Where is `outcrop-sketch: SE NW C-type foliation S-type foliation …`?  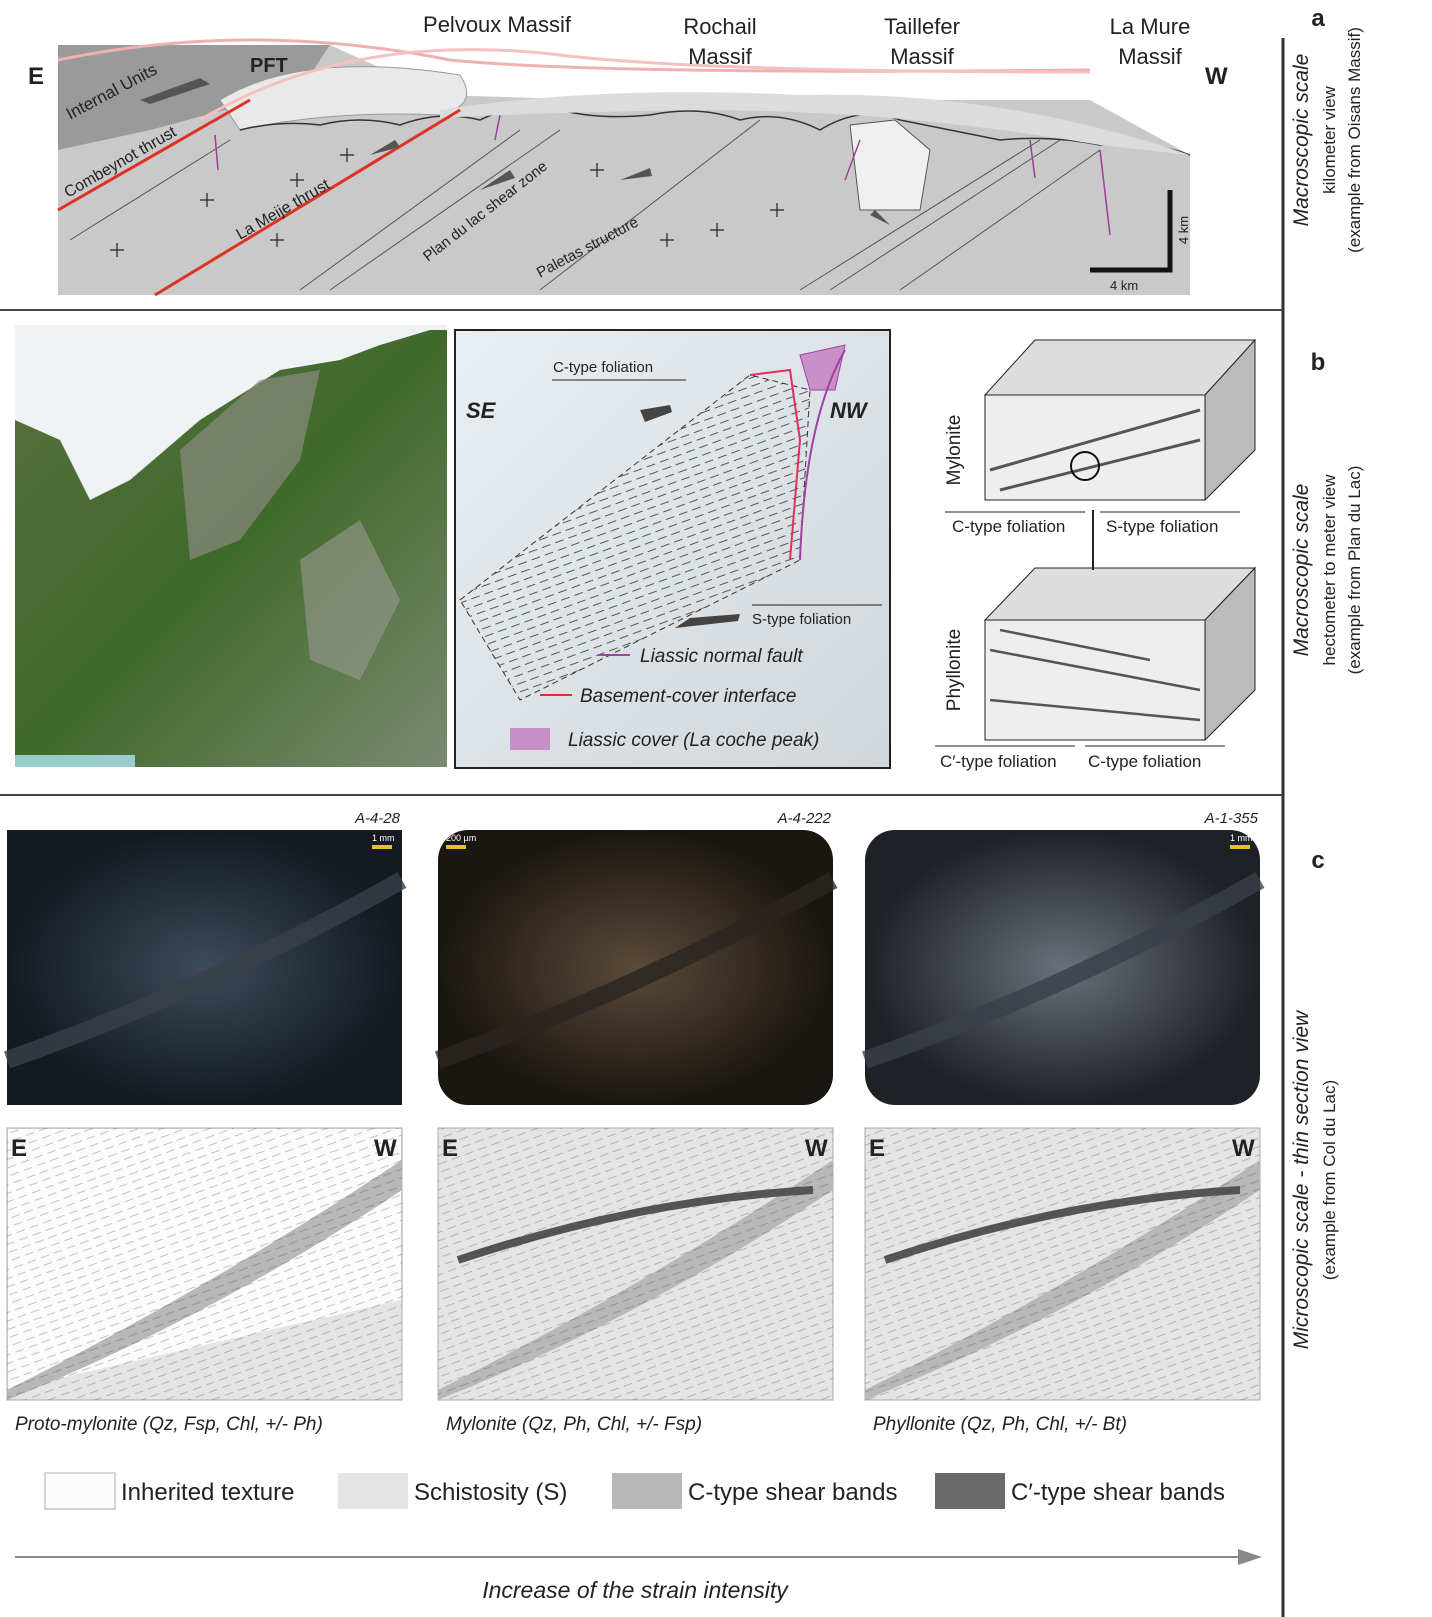
outcrop-sketch: SE NW C-type foliation S-type foliation … is located at coordinates (672, 549).